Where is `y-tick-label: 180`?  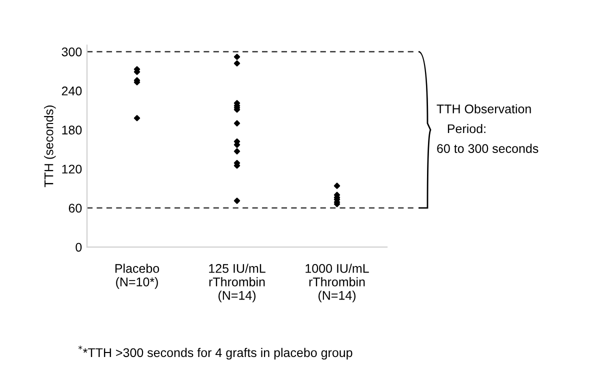 y-tick-label: 180 is located at coordinates (72, 130).